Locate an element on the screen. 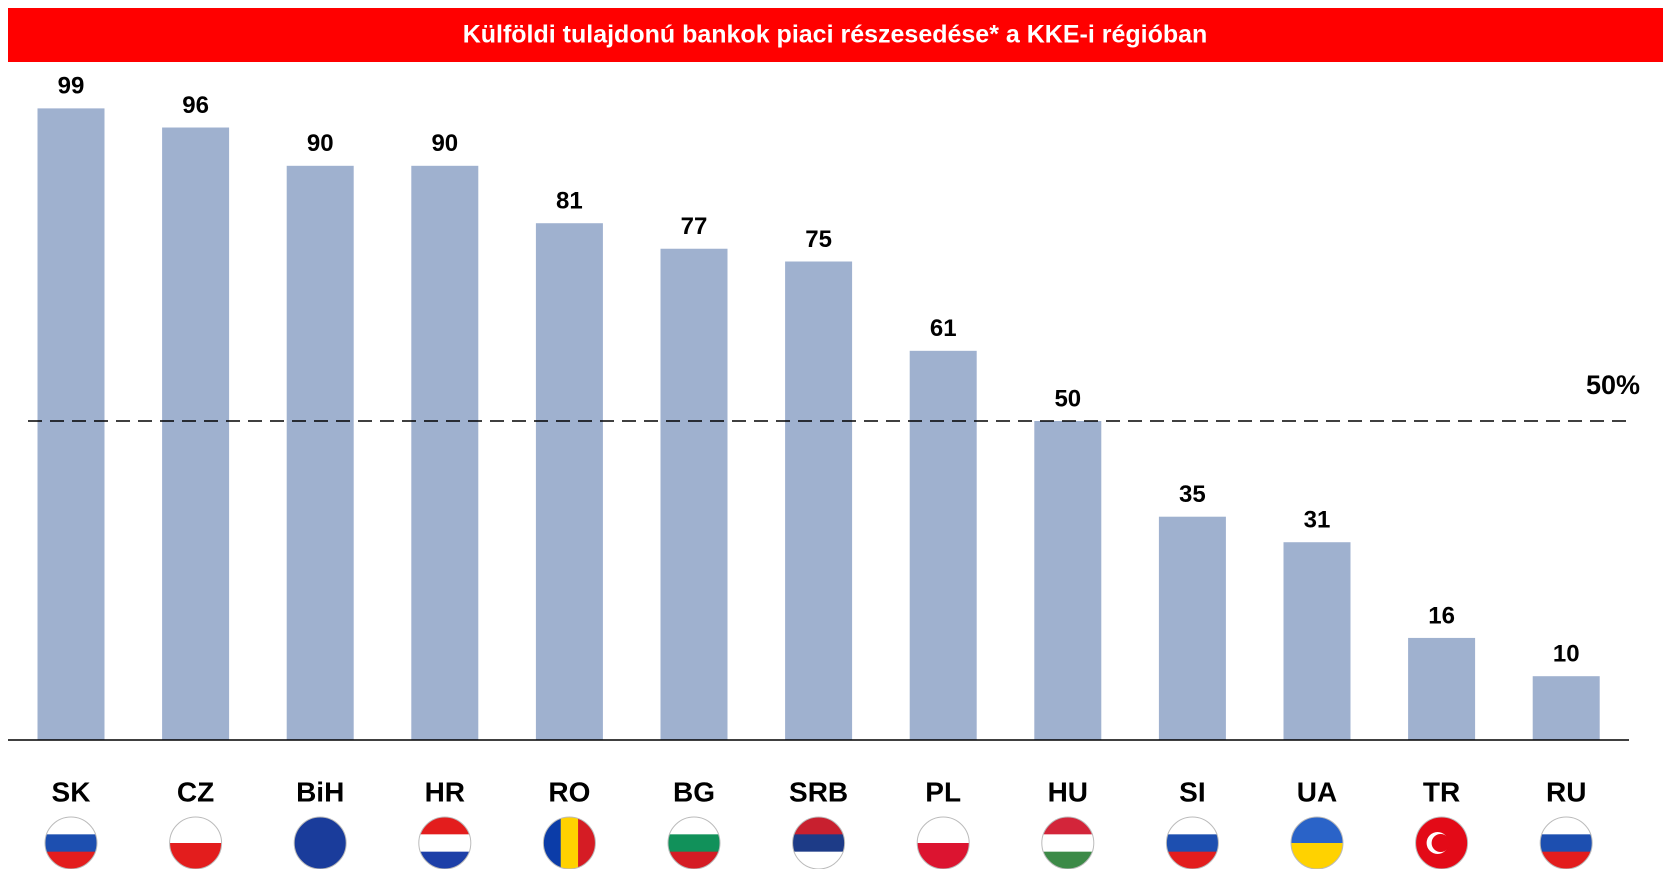 This screenshot has width=1663, height=869. x-tick-label: BG is located at coordinates (694, 791).